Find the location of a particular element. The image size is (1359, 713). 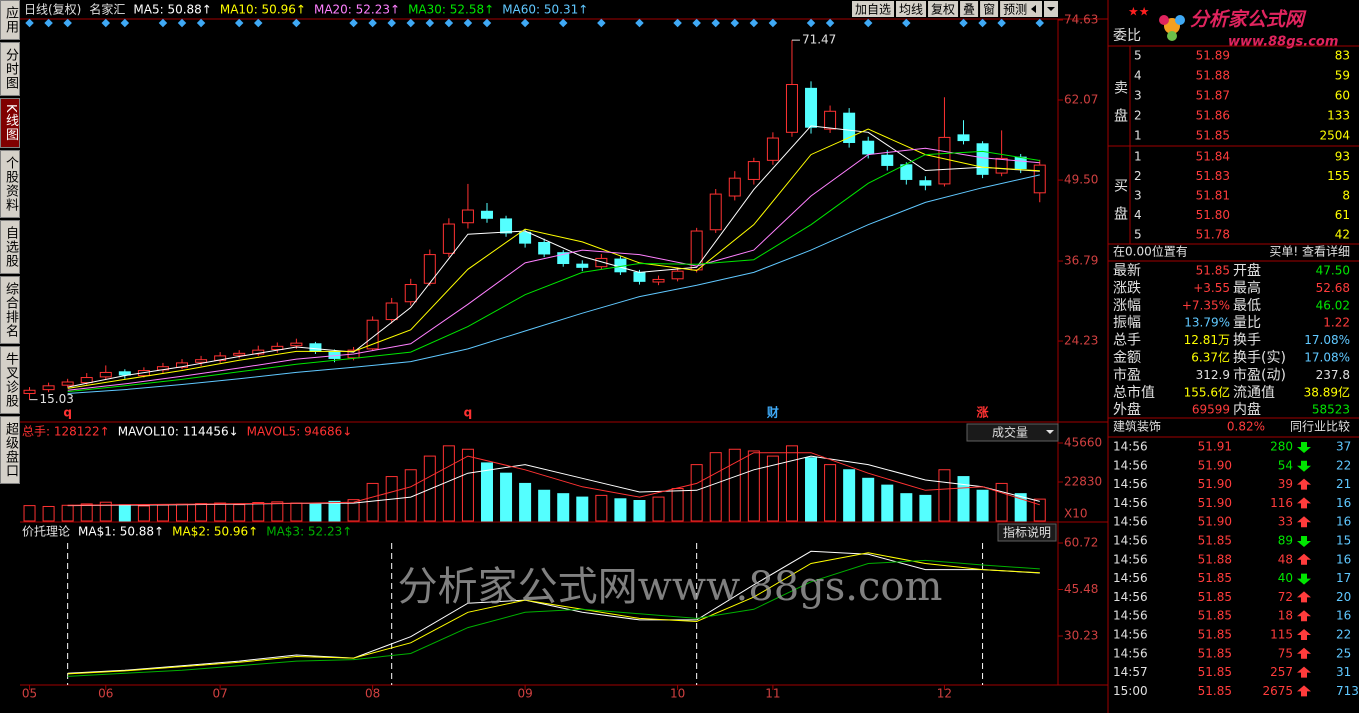

annotation: 71.47 is located at coordinates (819, 40).